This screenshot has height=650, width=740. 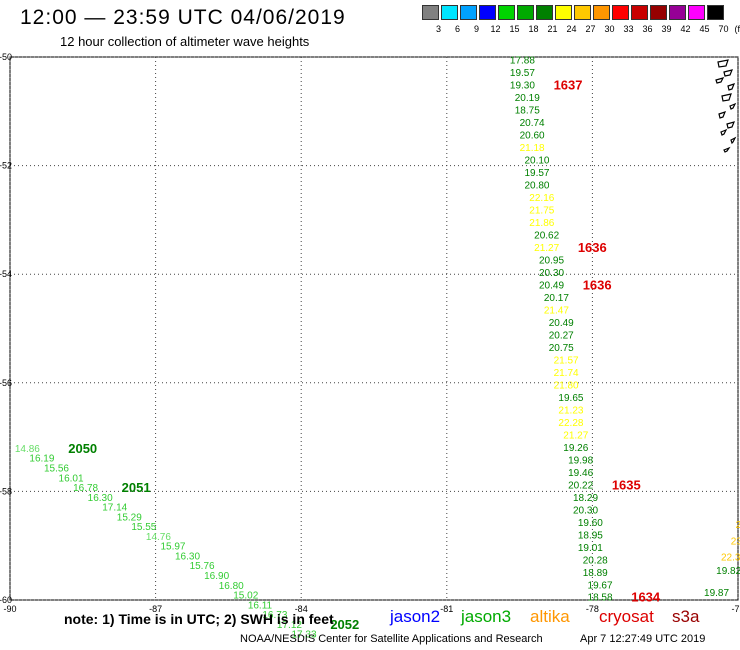 What do you see at coordinates (301, 609) in the screenshot?
I see `lon-tick-label: -84` at bounding box center [301, 609].